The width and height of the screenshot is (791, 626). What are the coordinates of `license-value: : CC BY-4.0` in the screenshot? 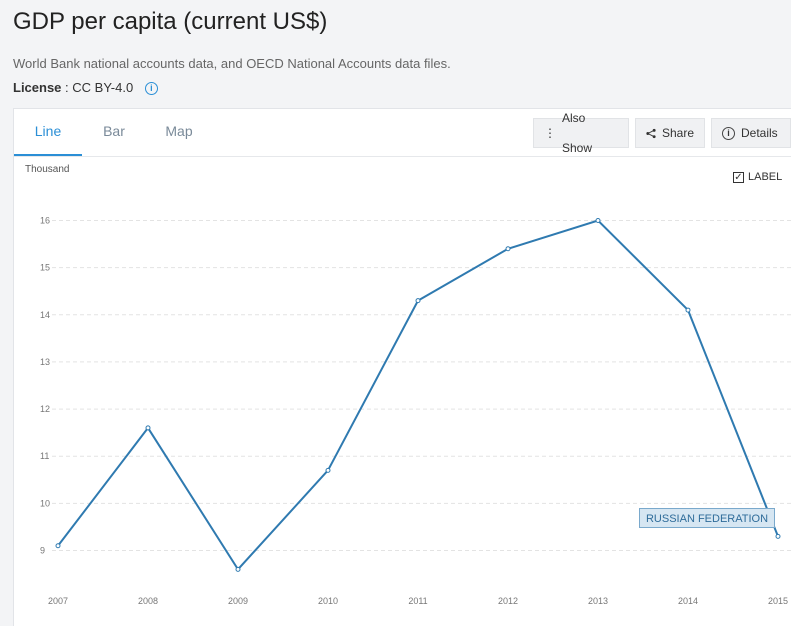 It's located at (99, 87).